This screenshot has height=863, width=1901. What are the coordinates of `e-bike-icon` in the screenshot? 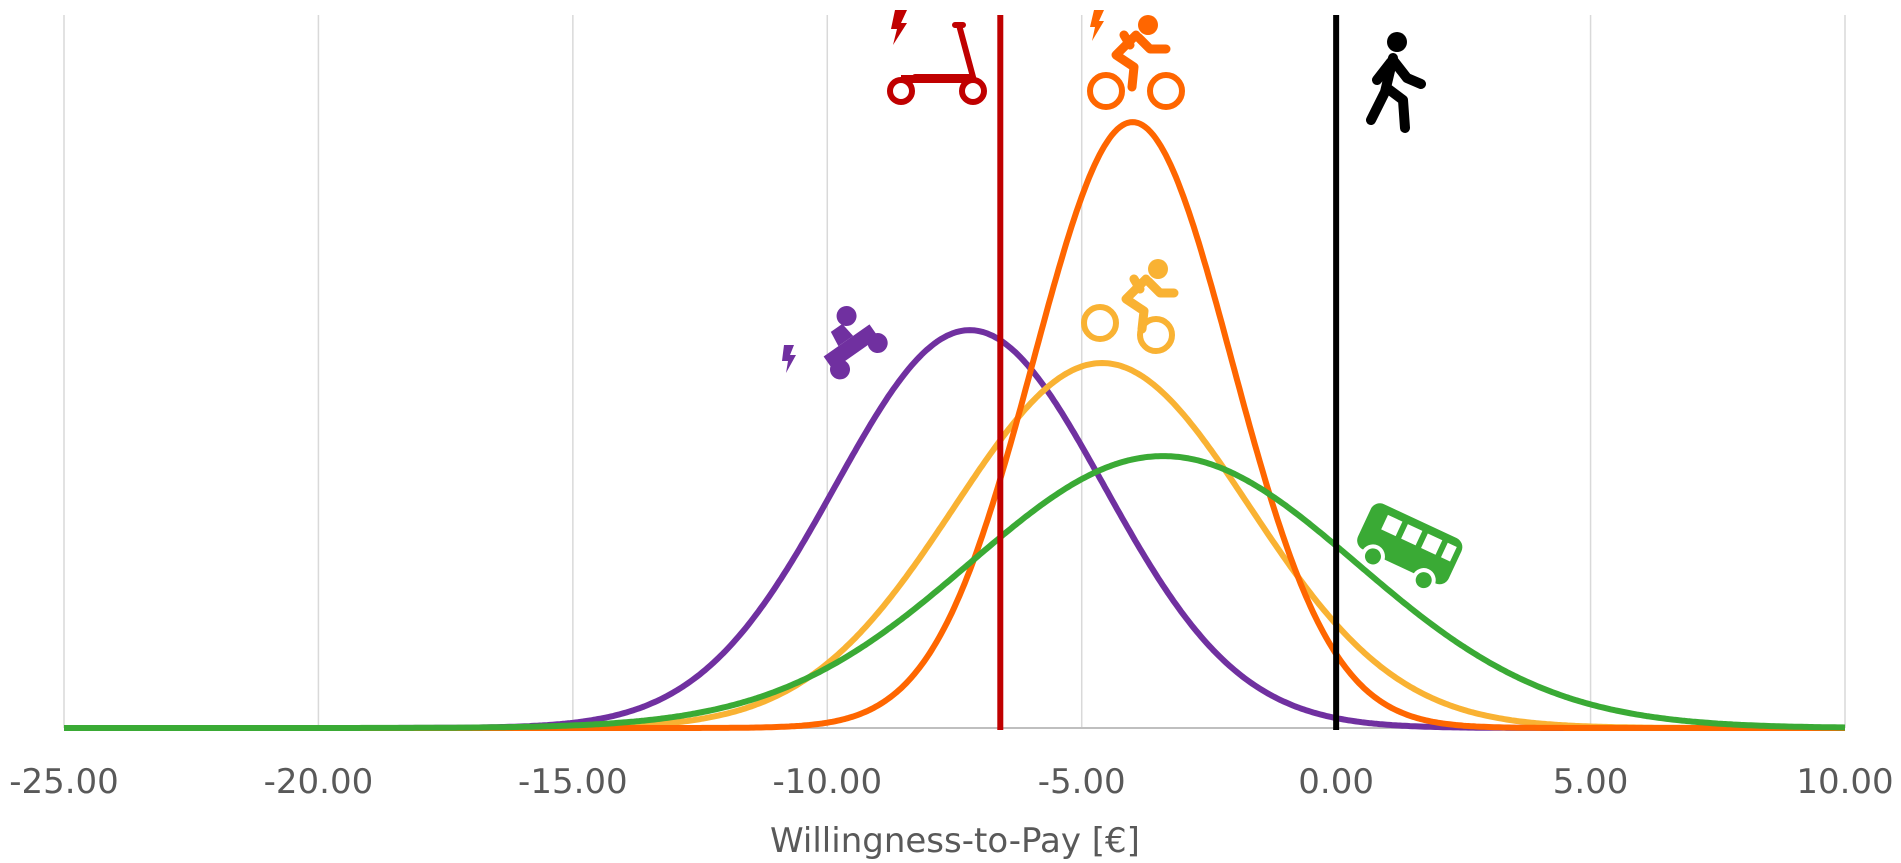 It's located at (1136, 60).